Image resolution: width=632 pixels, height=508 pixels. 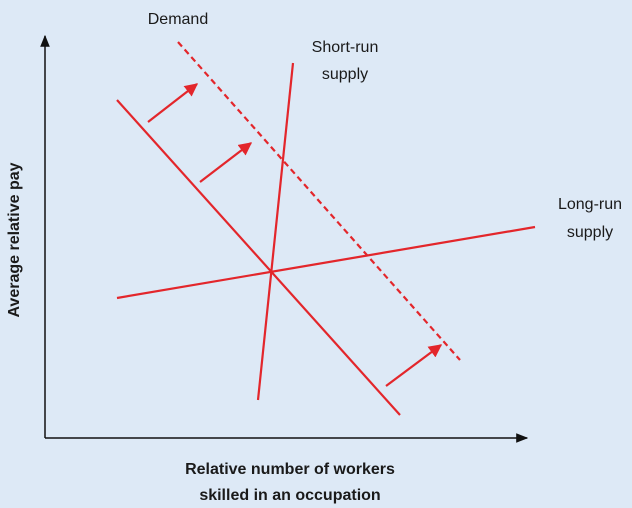 What do you see at coordinates (326, 262) in the screenshot?
I see `long-run-supply-curve` at bounding box center [326, 262].